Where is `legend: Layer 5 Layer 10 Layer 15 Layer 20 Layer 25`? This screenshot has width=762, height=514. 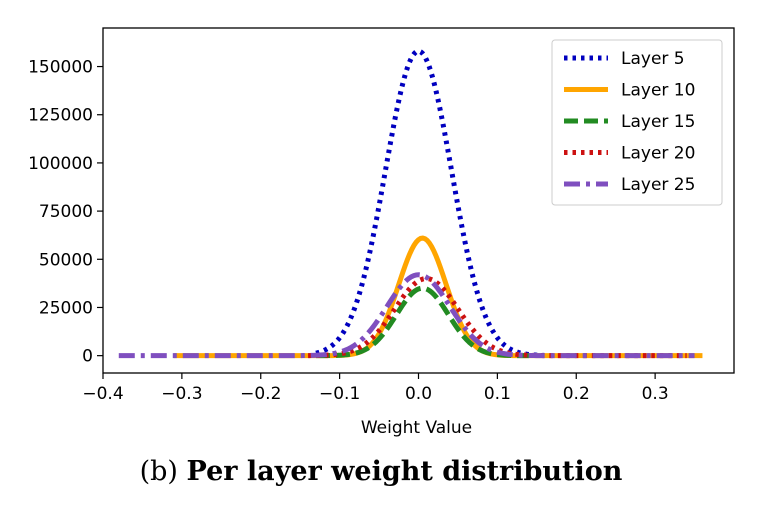
legend: Layer 5 Layer 10 Layer 15 Layer 20 Layer 25 is located at coordinates (637, 122).